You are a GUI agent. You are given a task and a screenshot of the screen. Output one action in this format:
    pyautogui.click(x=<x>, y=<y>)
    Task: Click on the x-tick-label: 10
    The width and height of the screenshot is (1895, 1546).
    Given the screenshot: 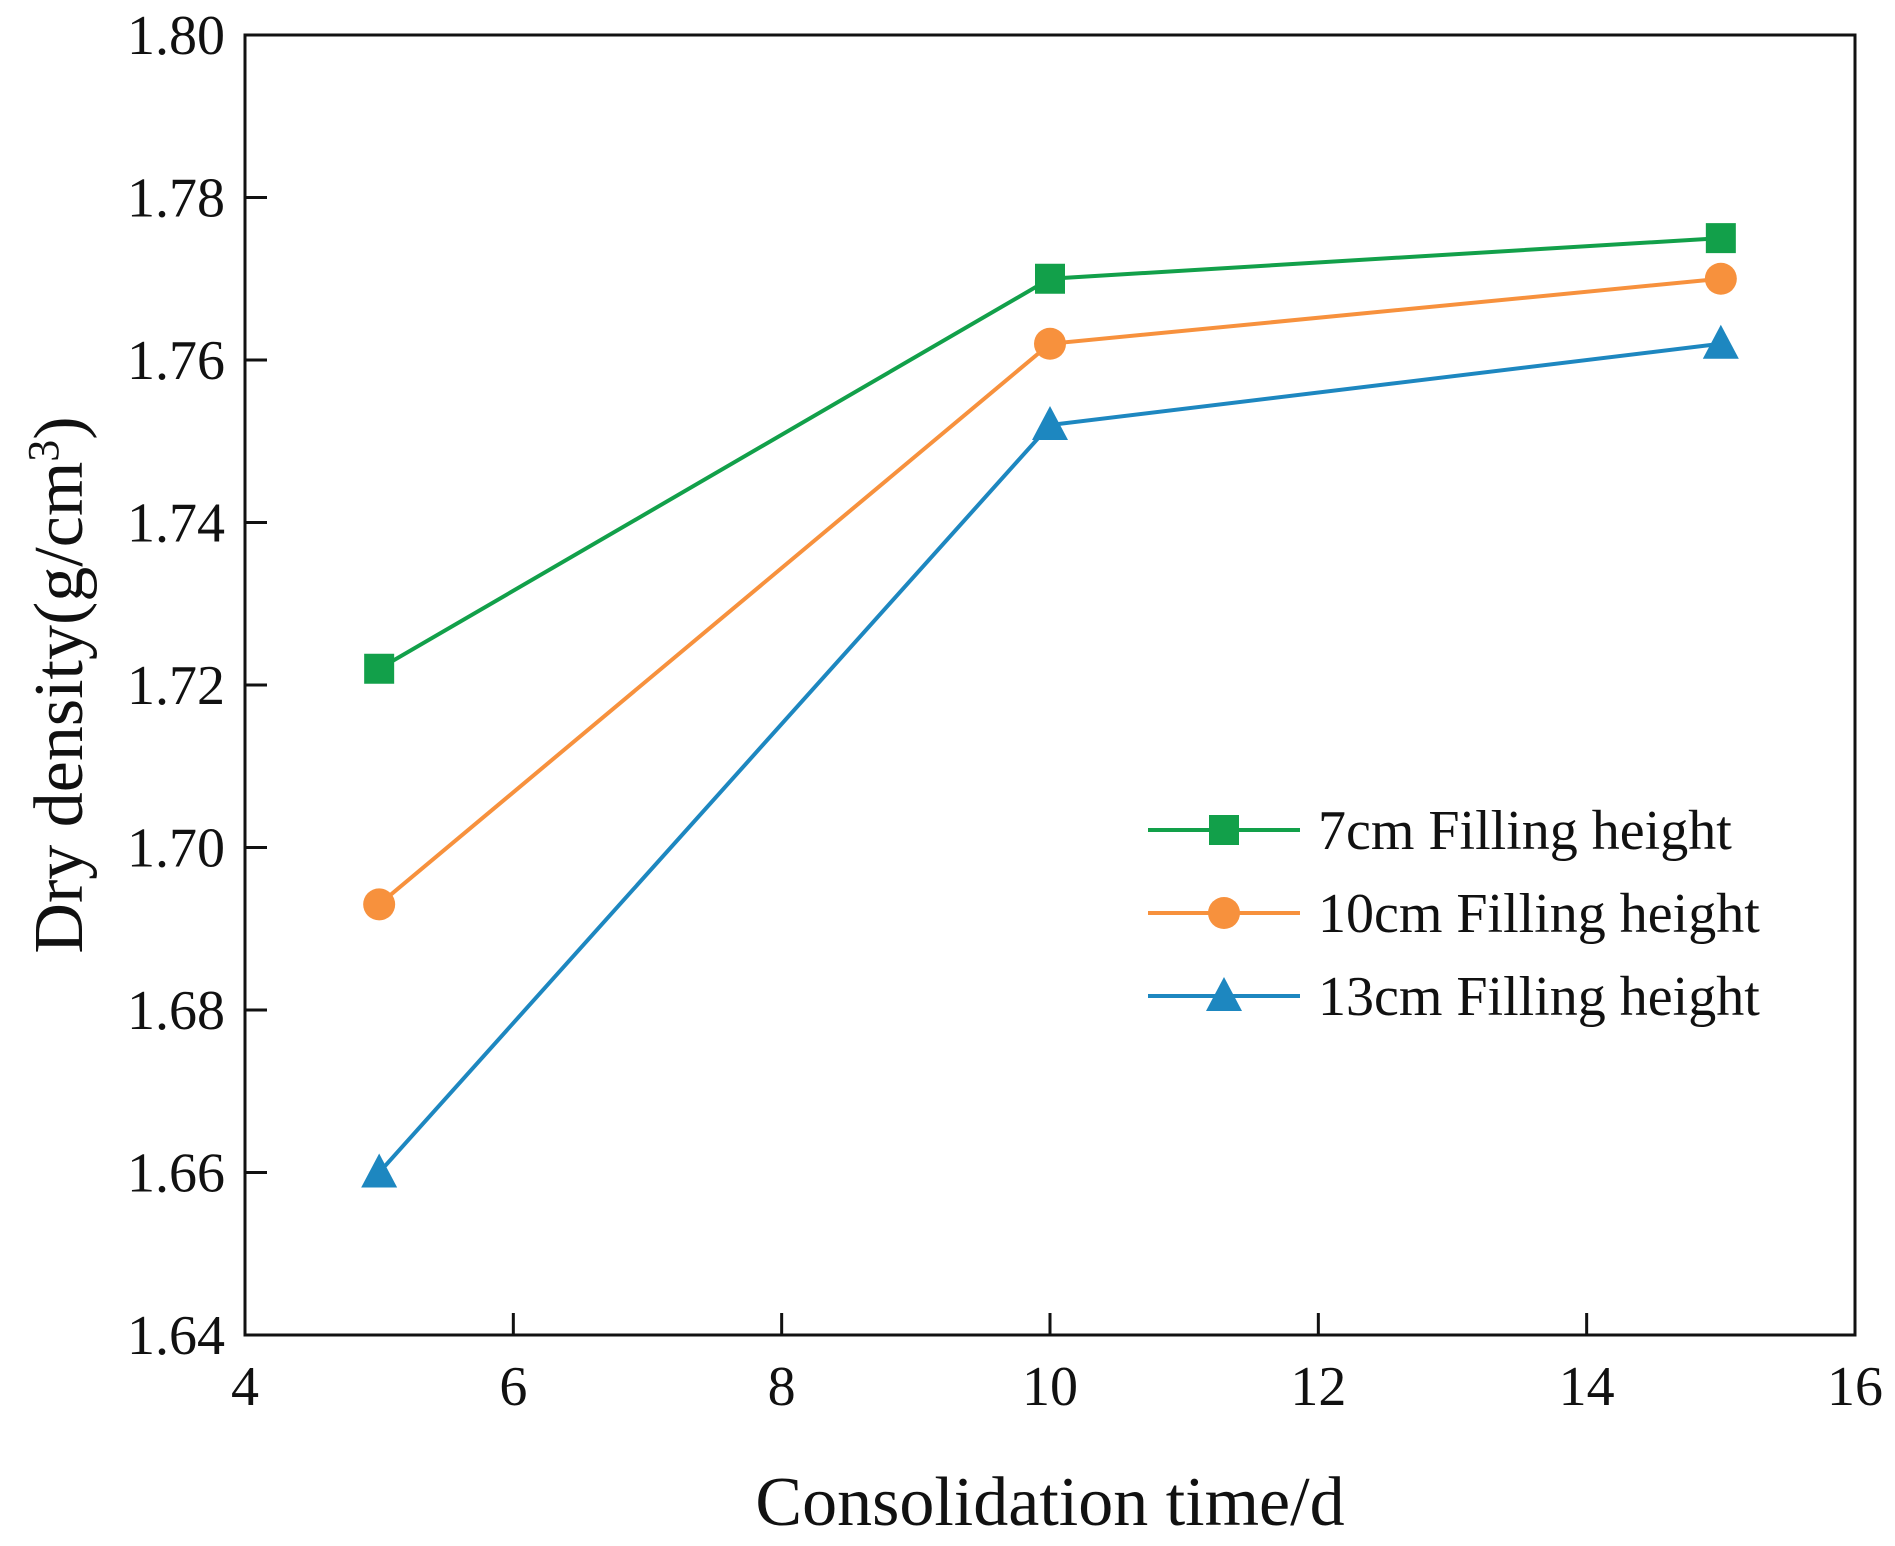 What is the action you would take?
    pyautogui.click(x=1050, y=1387)
    